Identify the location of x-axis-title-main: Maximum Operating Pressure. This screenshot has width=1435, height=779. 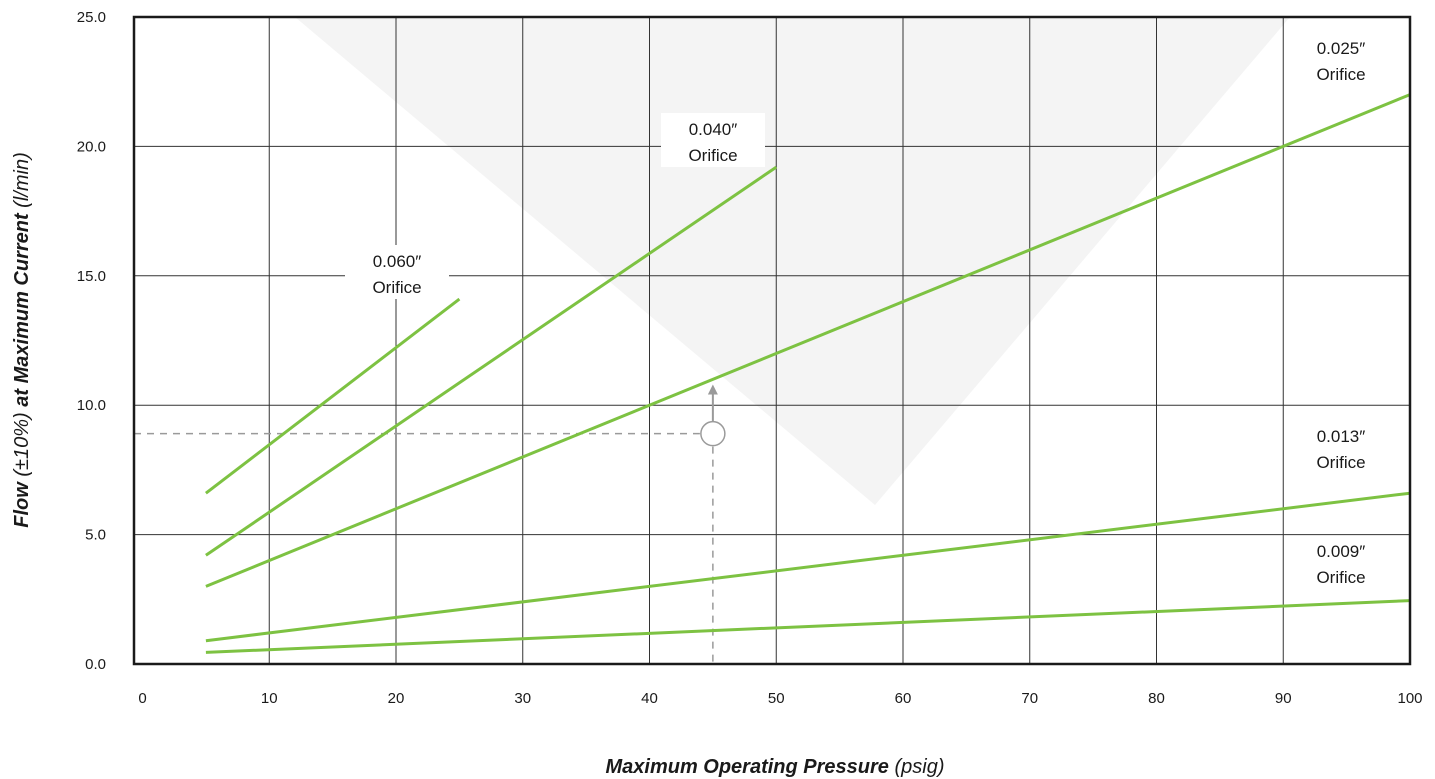
(746, 767).